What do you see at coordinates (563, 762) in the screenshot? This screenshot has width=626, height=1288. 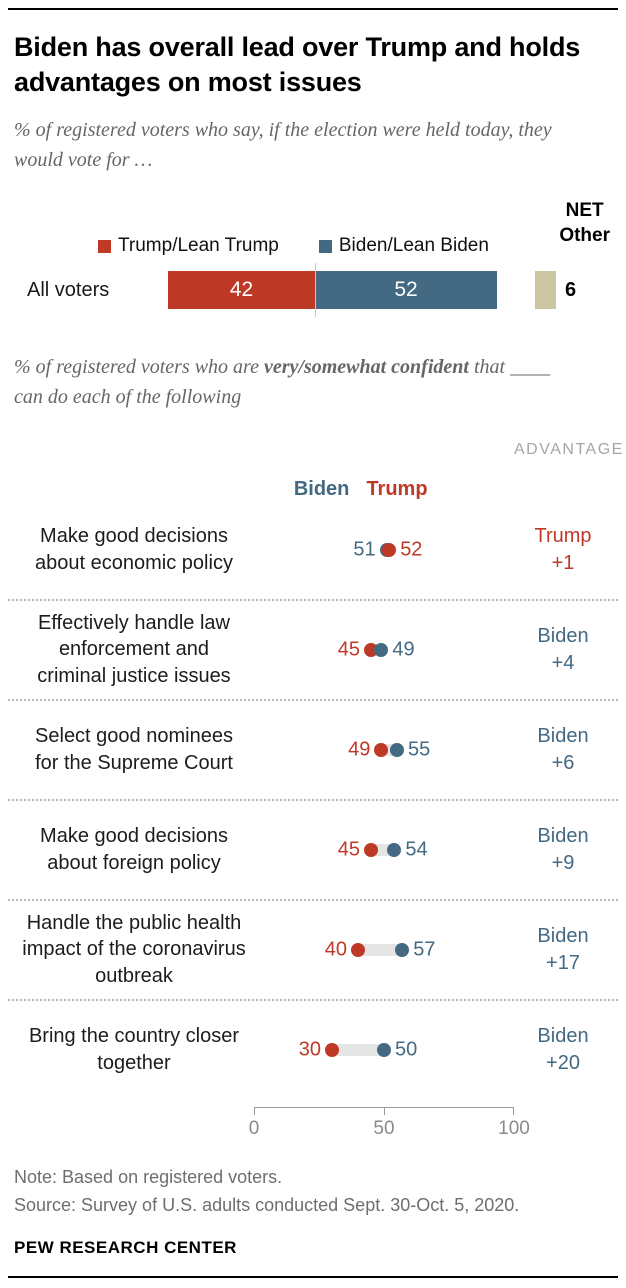 I see `advantage-value: +6` at bounding box center [563, 762].